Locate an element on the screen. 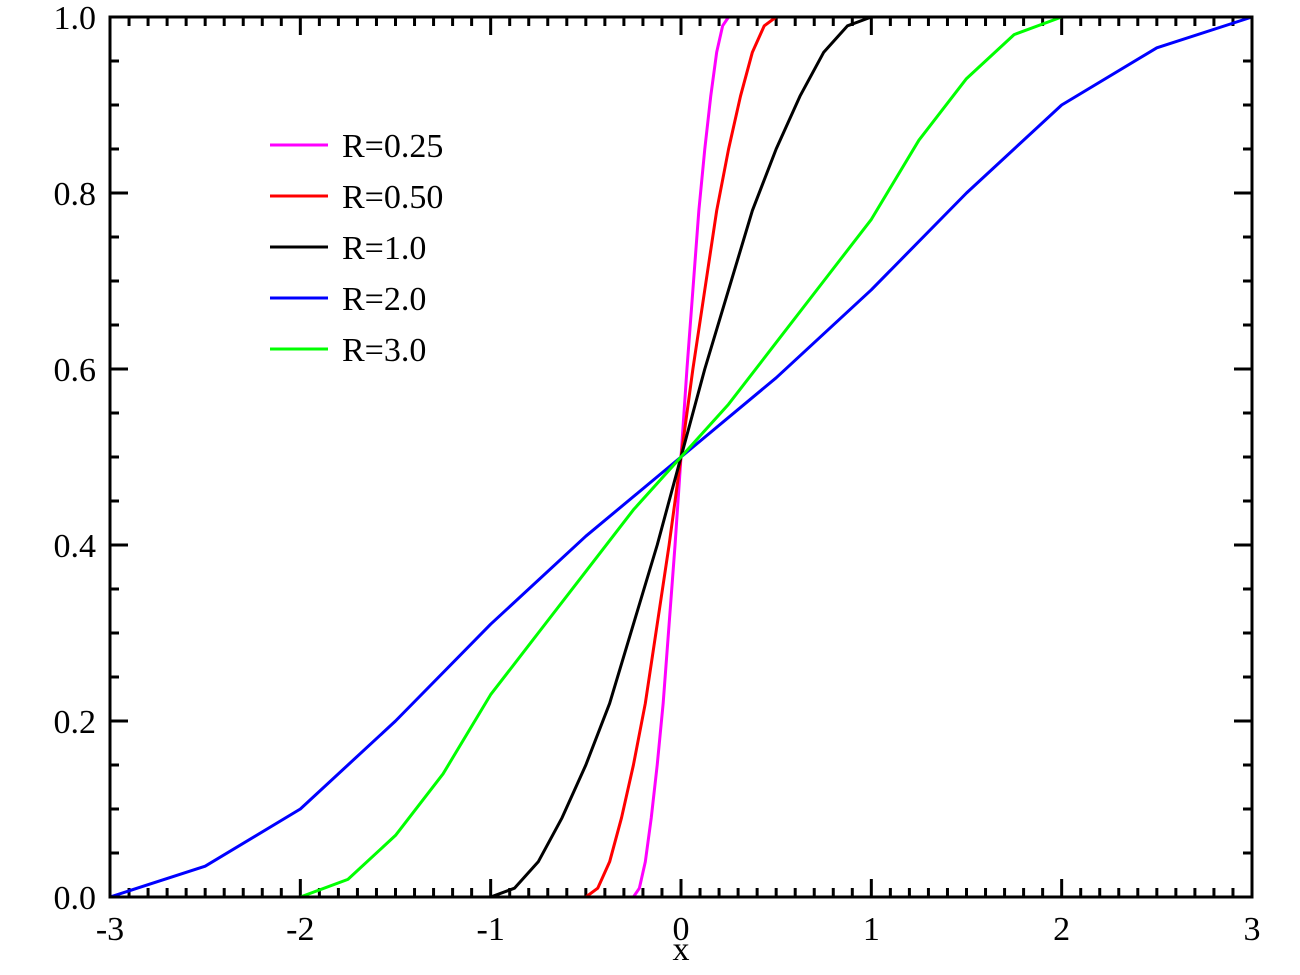 This screenshot has width=1300, height=975. y-tick-label: 0.4 is located at coordinates (75, 546).